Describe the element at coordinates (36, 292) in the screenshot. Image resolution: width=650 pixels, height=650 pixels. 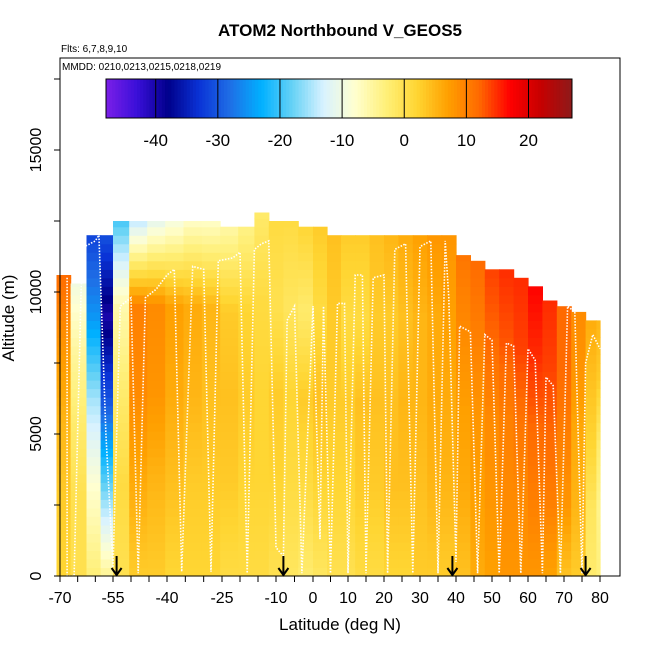
I see `y-tick-label: 10000` at that location.